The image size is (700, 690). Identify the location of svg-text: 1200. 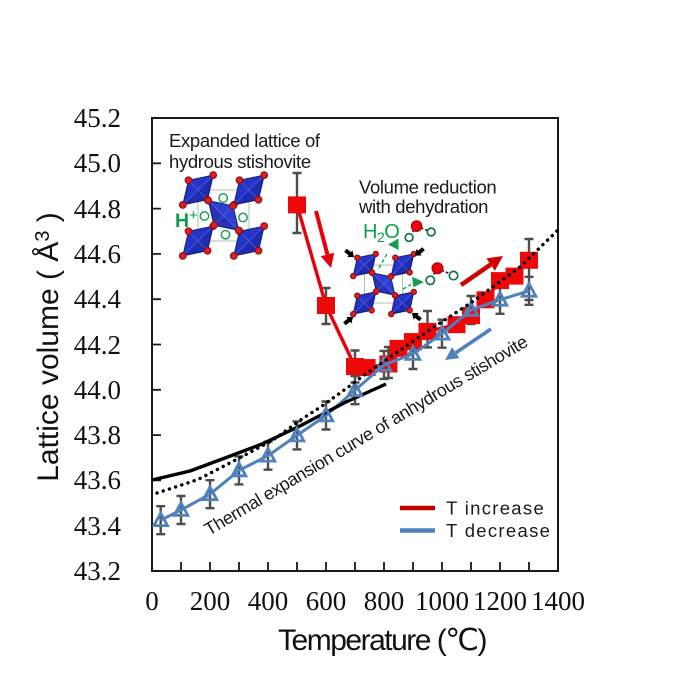
(500, 601).